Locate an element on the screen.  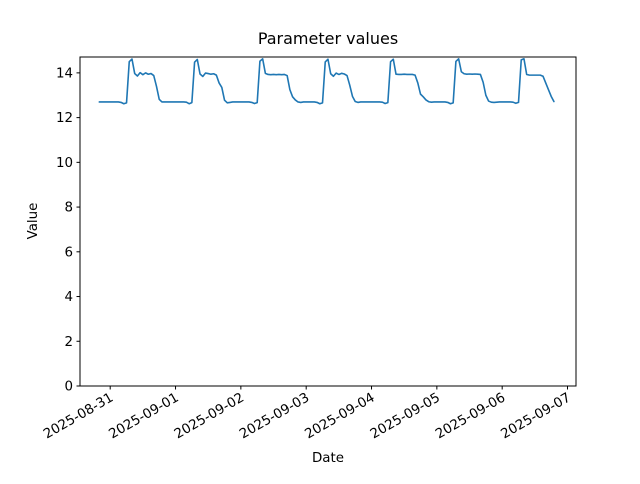
y-tick-label: 10 is located at coordinates (64, 163).